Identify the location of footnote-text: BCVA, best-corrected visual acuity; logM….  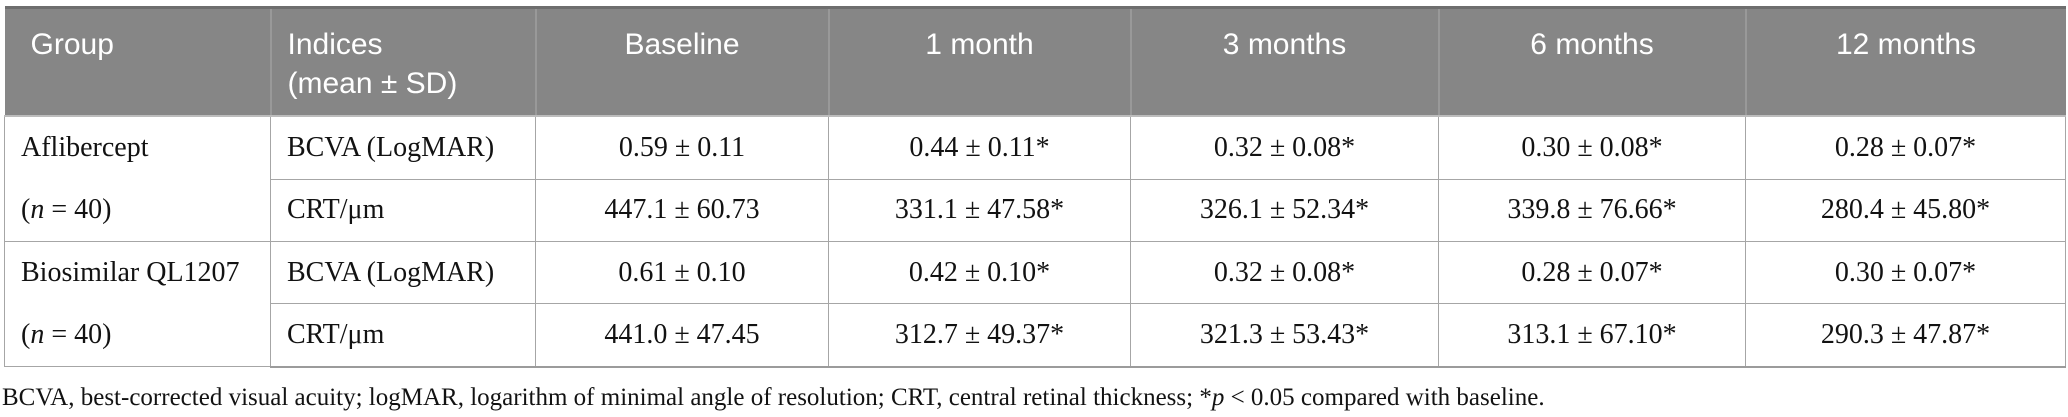
(607, 397).